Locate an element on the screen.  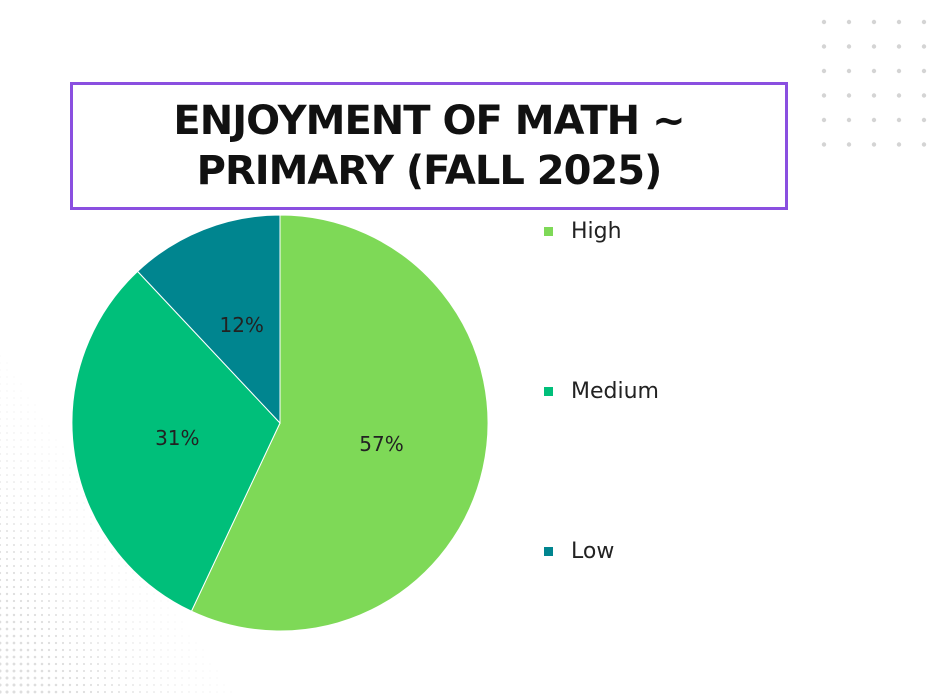
chart-title-box: ENJOYMENT OF MATH ~ PRIMARY (FALL 2025) is located at coordinates (429, 146).